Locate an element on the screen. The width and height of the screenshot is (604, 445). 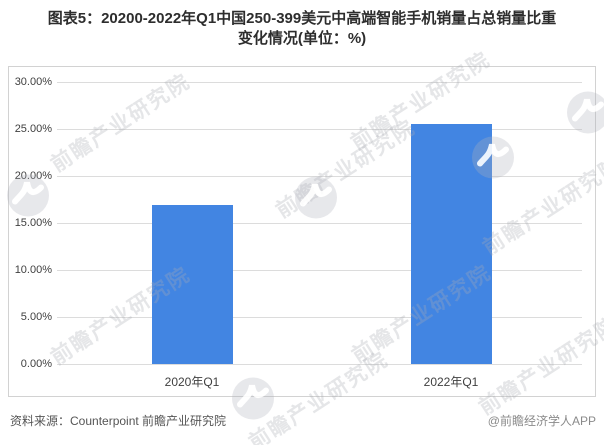
credit-note: @前瞻经济学人APP is located at coordinates (541, 421).